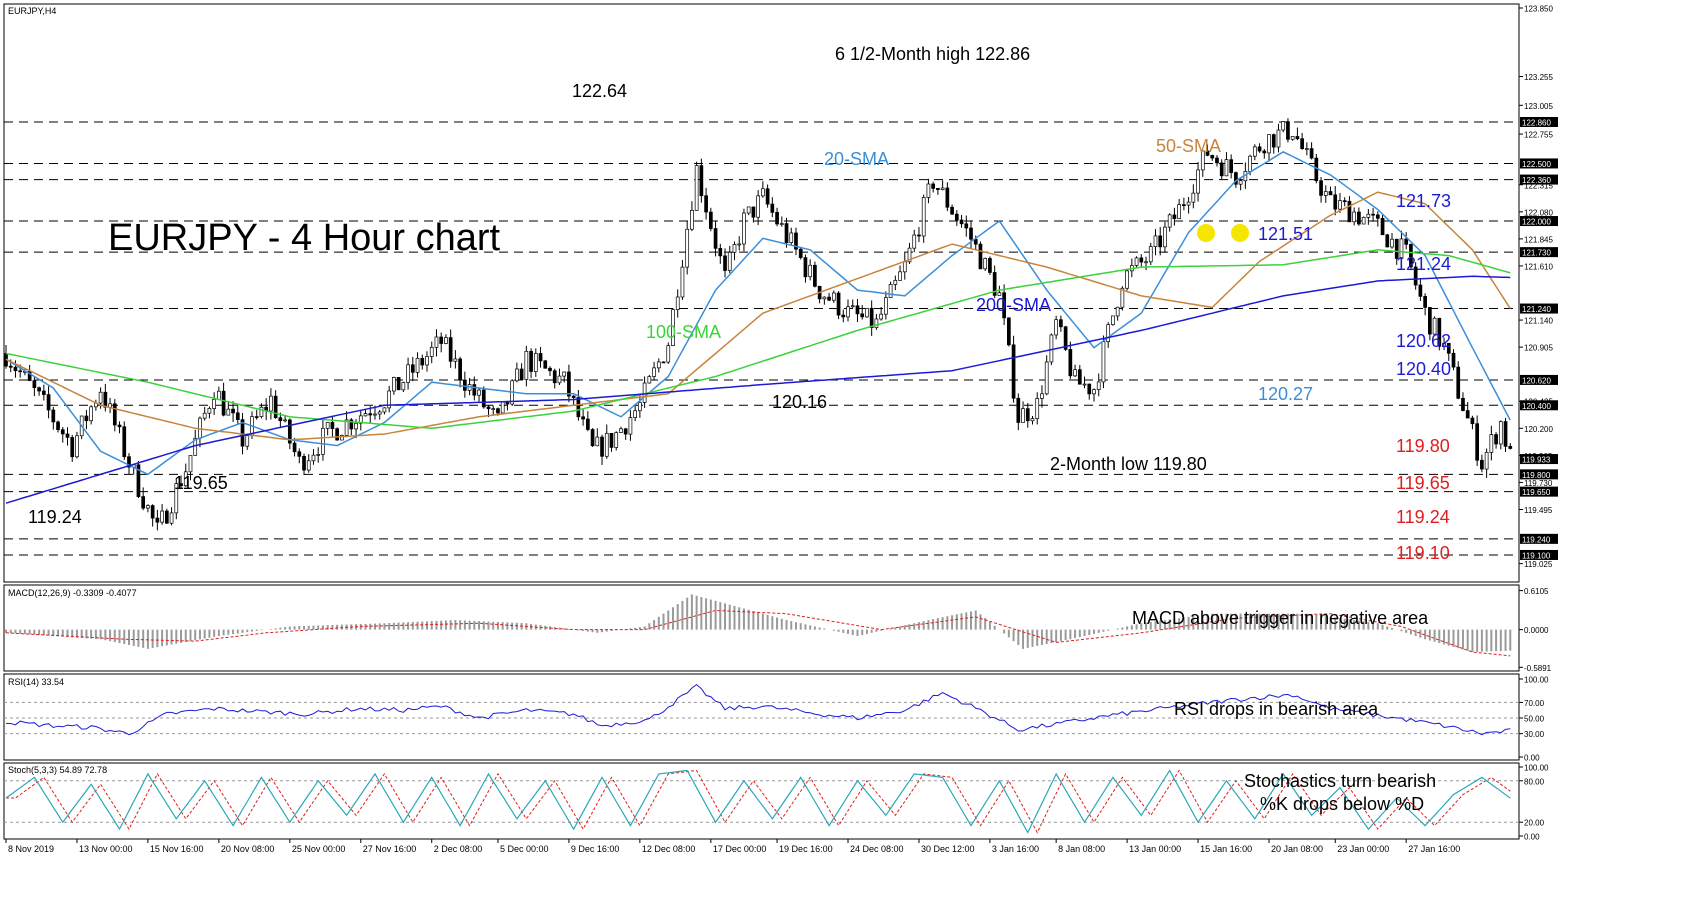 This screenshot has width=1685, height=919. What do you see at coordinates (1206, 233) in the screenshot?
I see `crossover-marker-left` at bounding box center [1206, 233].